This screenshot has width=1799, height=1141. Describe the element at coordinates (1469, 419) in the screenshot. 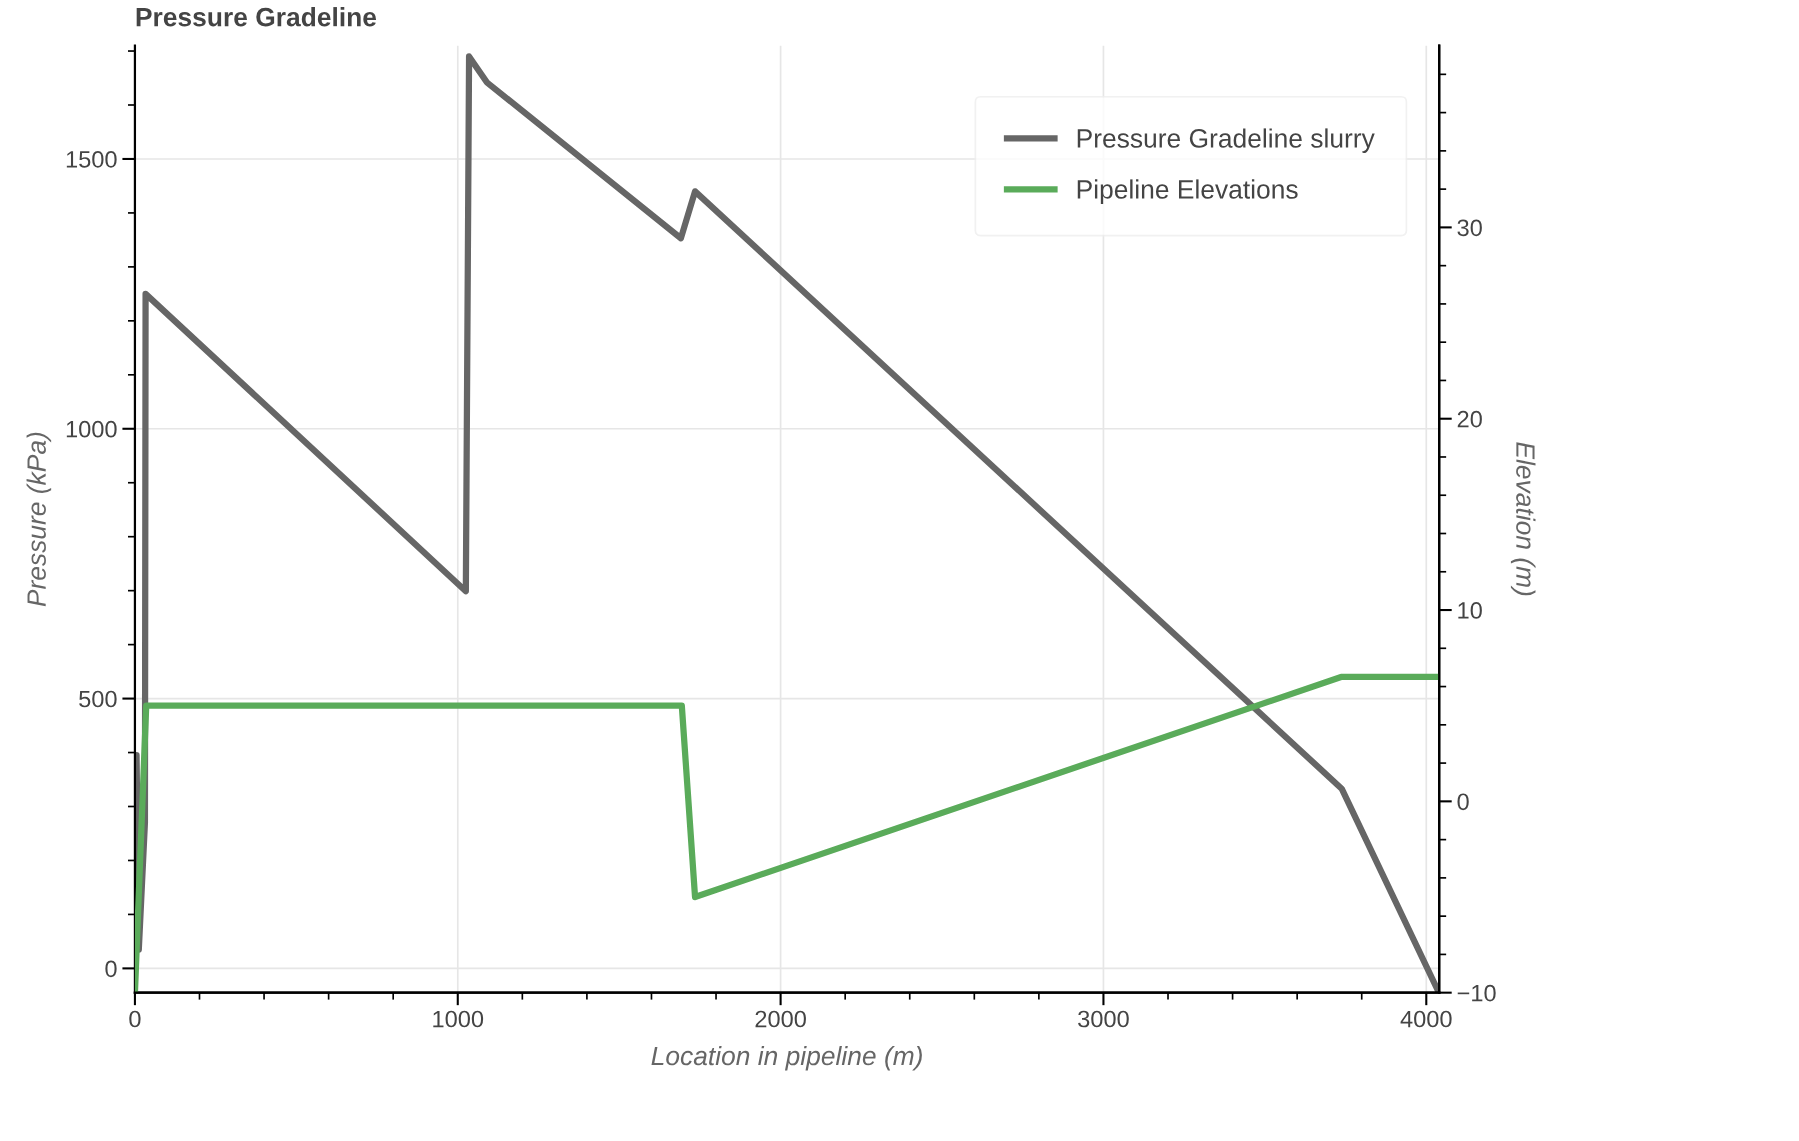

I see `y2-tick-label: 20` at that location.